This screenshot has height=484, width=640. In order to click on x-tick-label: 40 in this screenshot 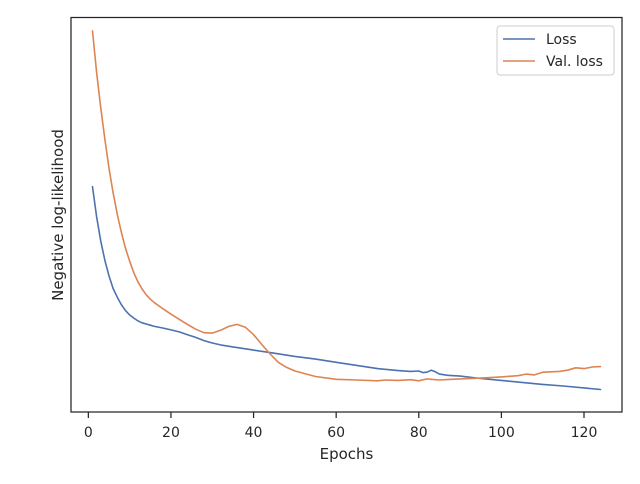, I will do `click(254, 433)`.